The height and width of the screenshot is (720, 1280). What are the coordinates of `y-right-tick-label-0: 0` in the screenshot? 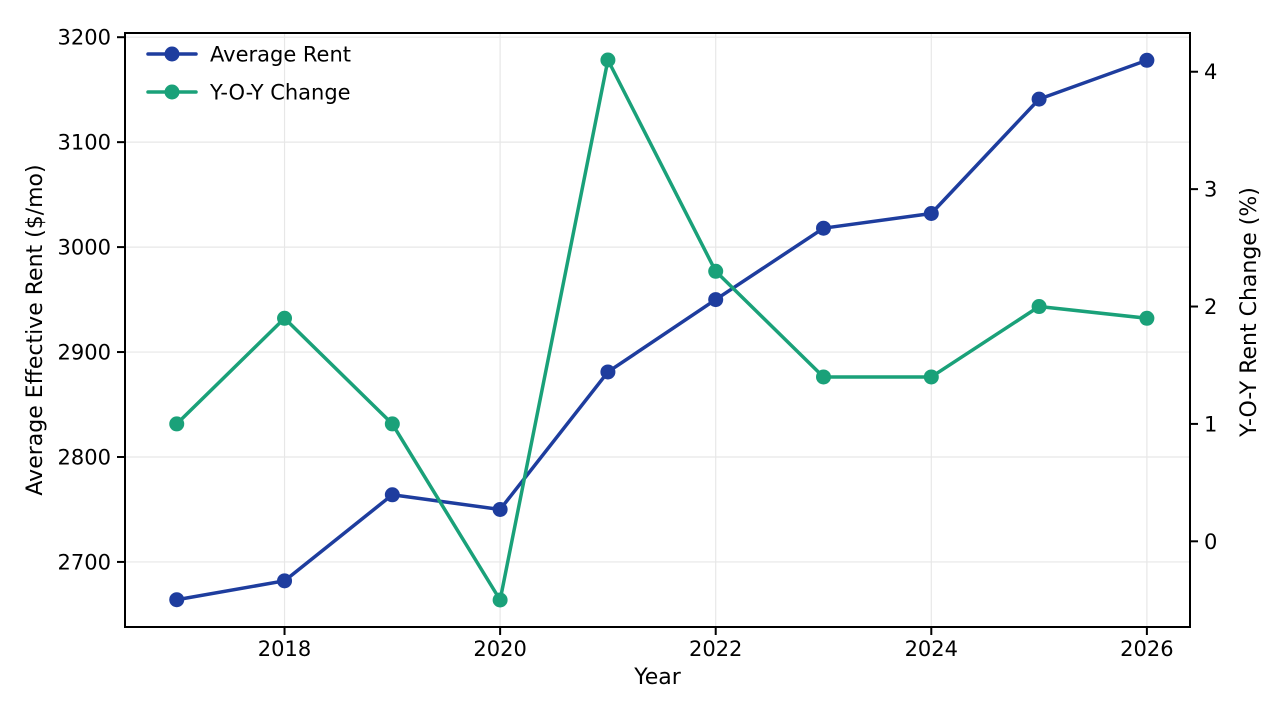 It's located at (1210, 542).